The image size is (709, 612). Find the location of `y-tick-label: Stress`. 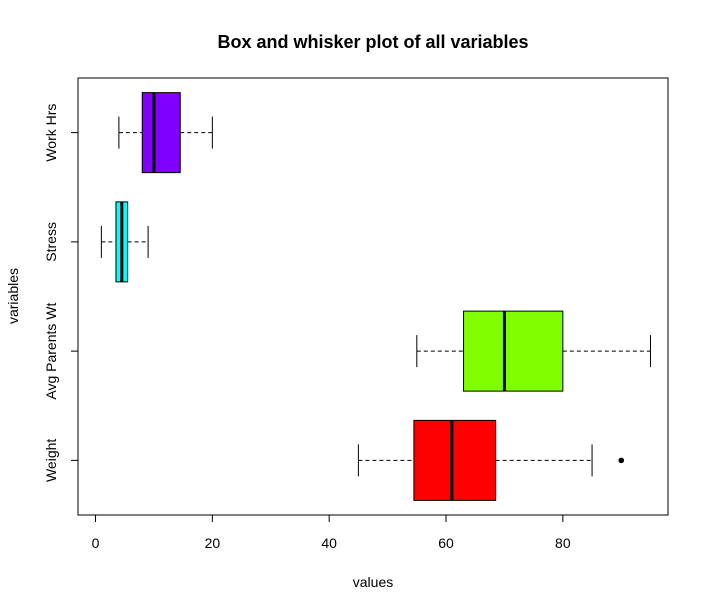

y-tick-label: Stress is located at coordinates (51, 242).